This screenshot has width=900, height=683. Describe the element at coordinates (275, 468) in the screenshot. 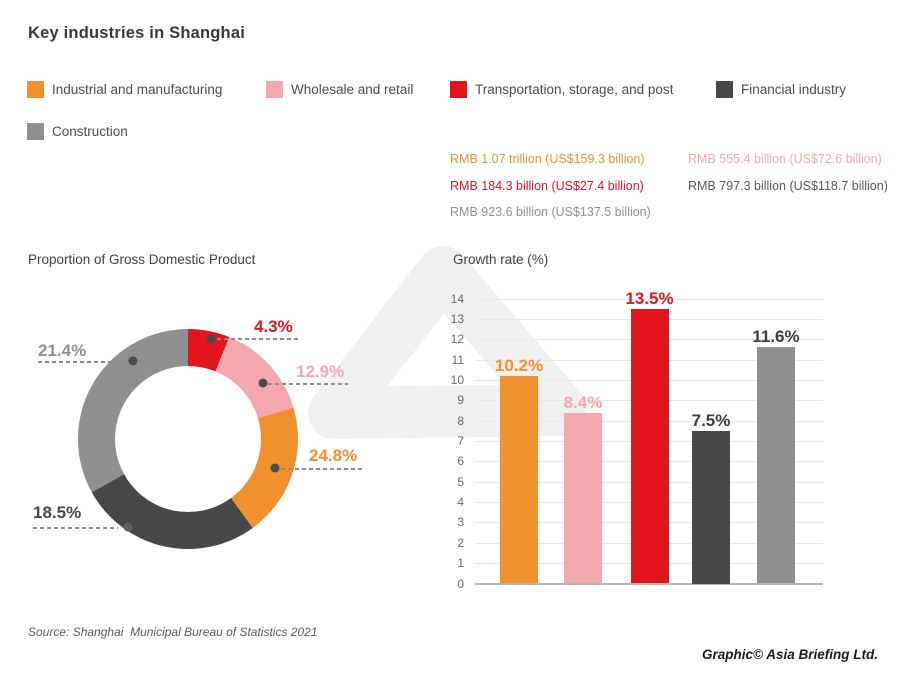

I see `pie-leader-dot-industrial-and-manufacturing` at that location.